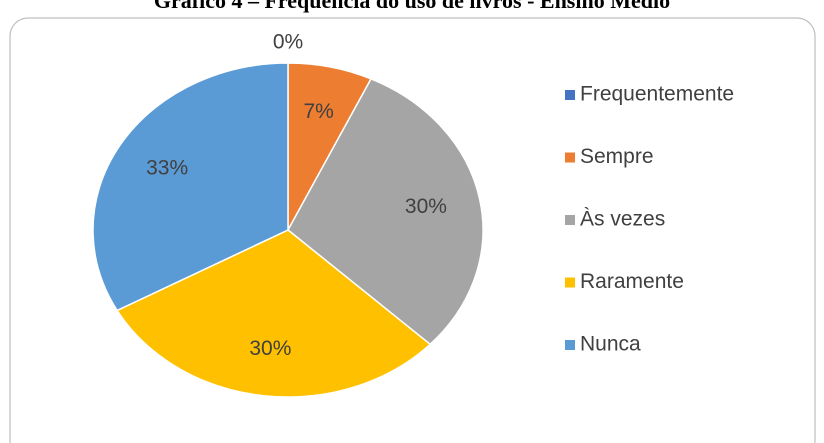  I want to click on legend-label: Nunca, so click(610, 344).